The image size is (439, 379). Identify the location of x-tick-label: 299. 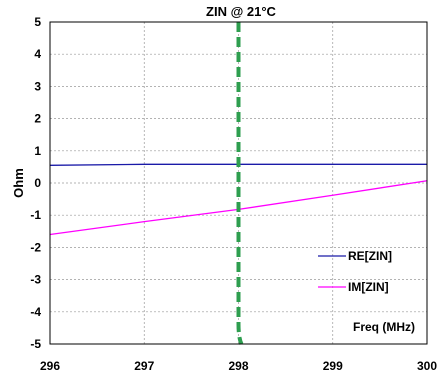
(333, 366).